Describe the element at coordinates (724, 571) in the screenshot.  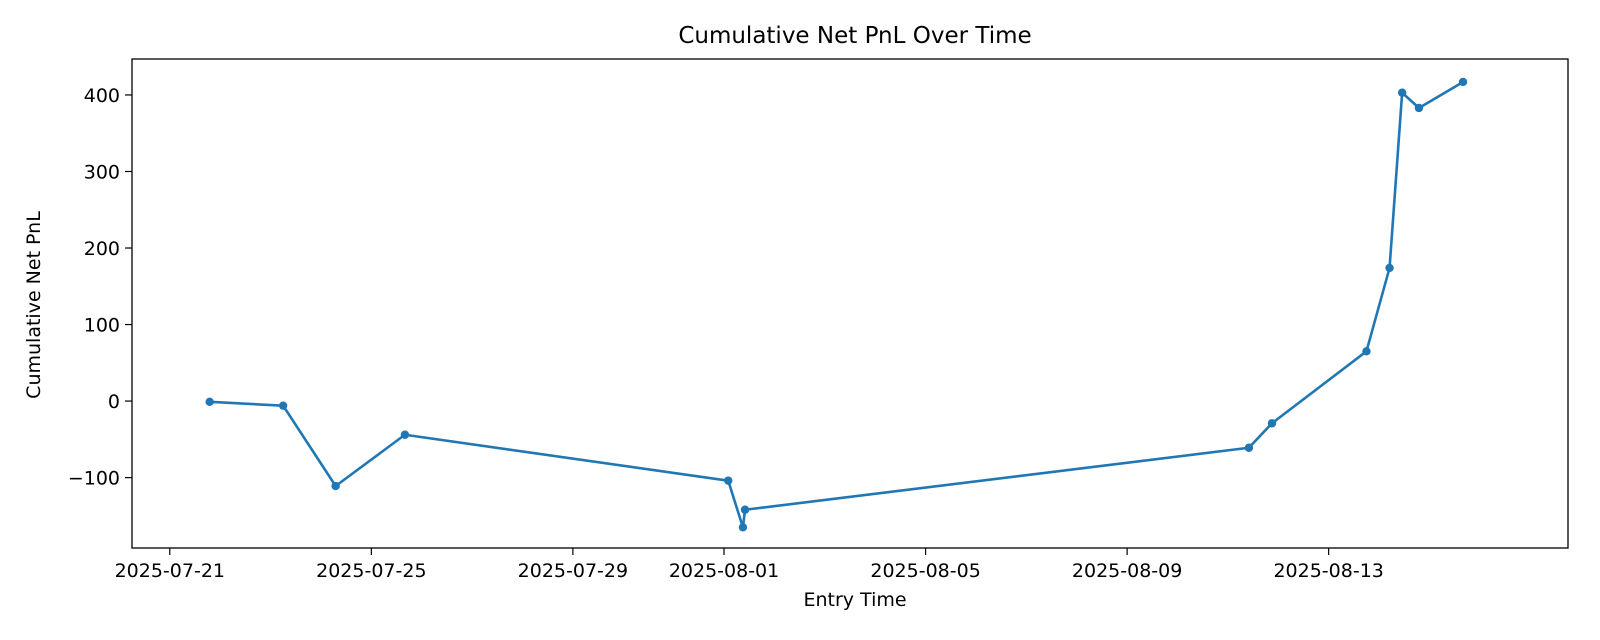
I see `x-tick-label: 2025-08-01` at that location.